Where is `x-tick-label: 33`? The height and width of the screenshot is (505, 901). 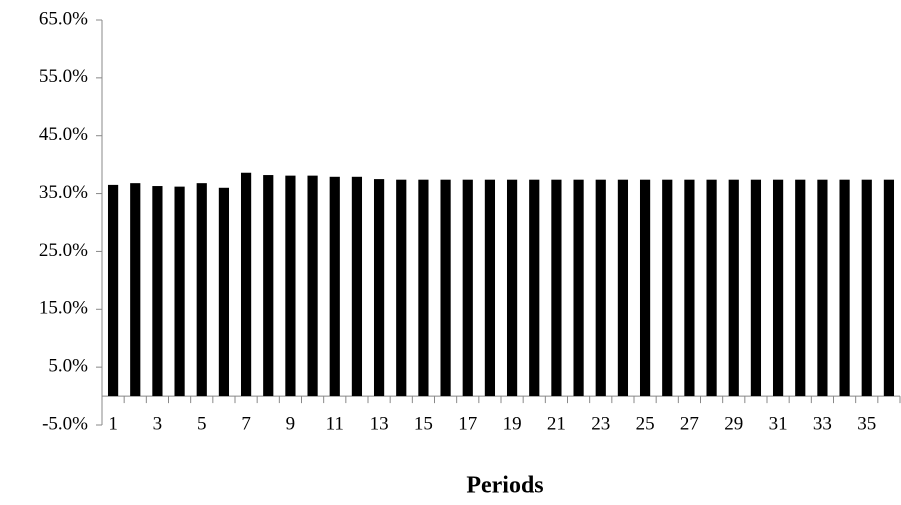 x-tick-label: 33 is located at coordinates (822, 423).